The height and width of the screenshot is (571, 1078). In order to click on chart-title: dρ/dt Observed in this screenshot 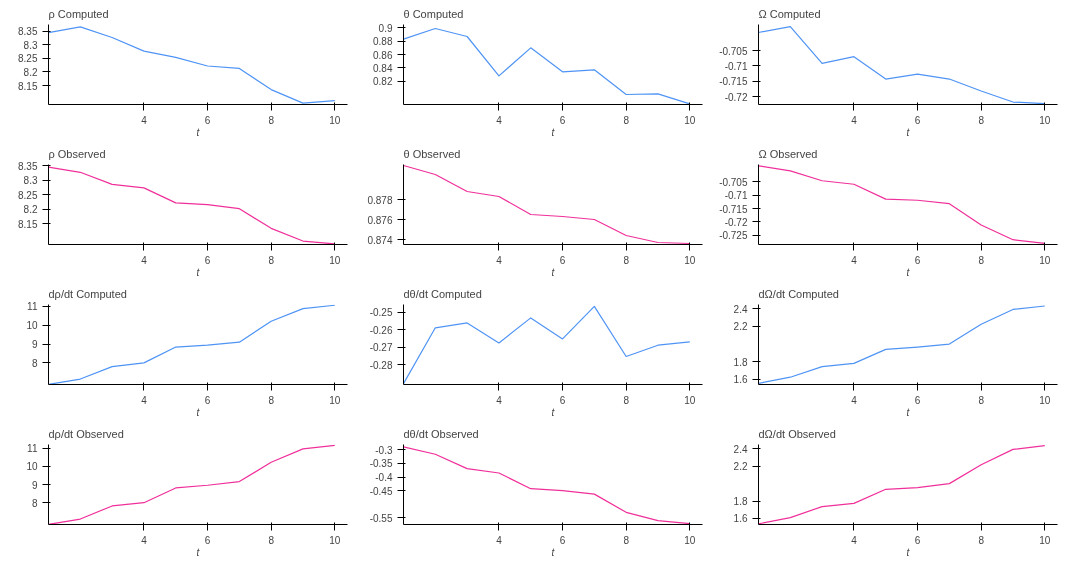, I will do `click(86, 433)`.